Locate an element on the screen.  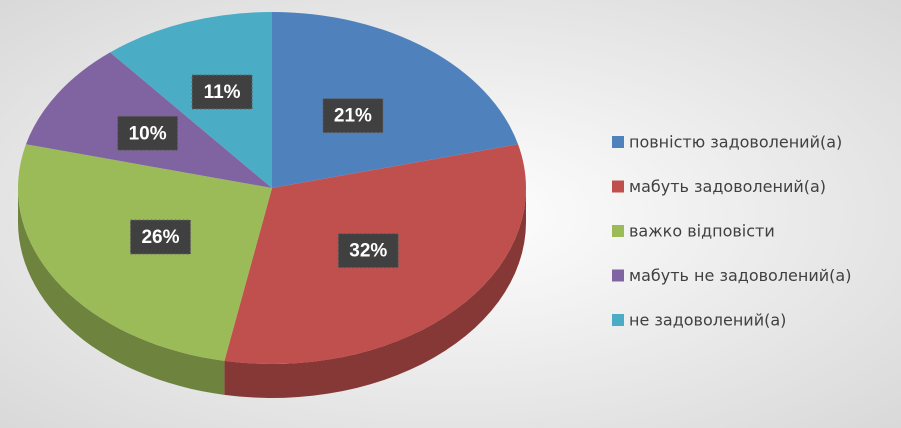
legend-label: мабуть не задоволений(а) is located at coordinates (740, 275).